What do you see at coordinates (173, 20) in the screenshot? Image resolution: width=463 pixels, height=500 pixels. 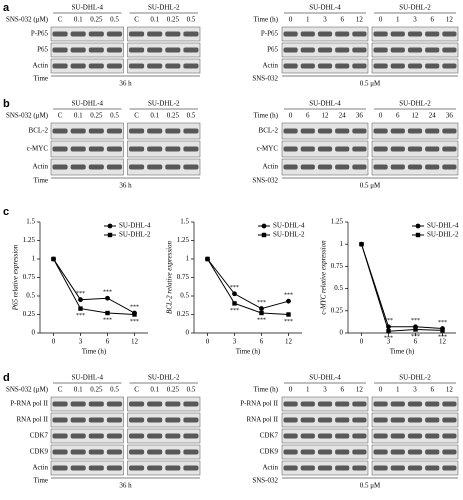 I see `lane-label: 0.25` at bounding box center [173, 20].